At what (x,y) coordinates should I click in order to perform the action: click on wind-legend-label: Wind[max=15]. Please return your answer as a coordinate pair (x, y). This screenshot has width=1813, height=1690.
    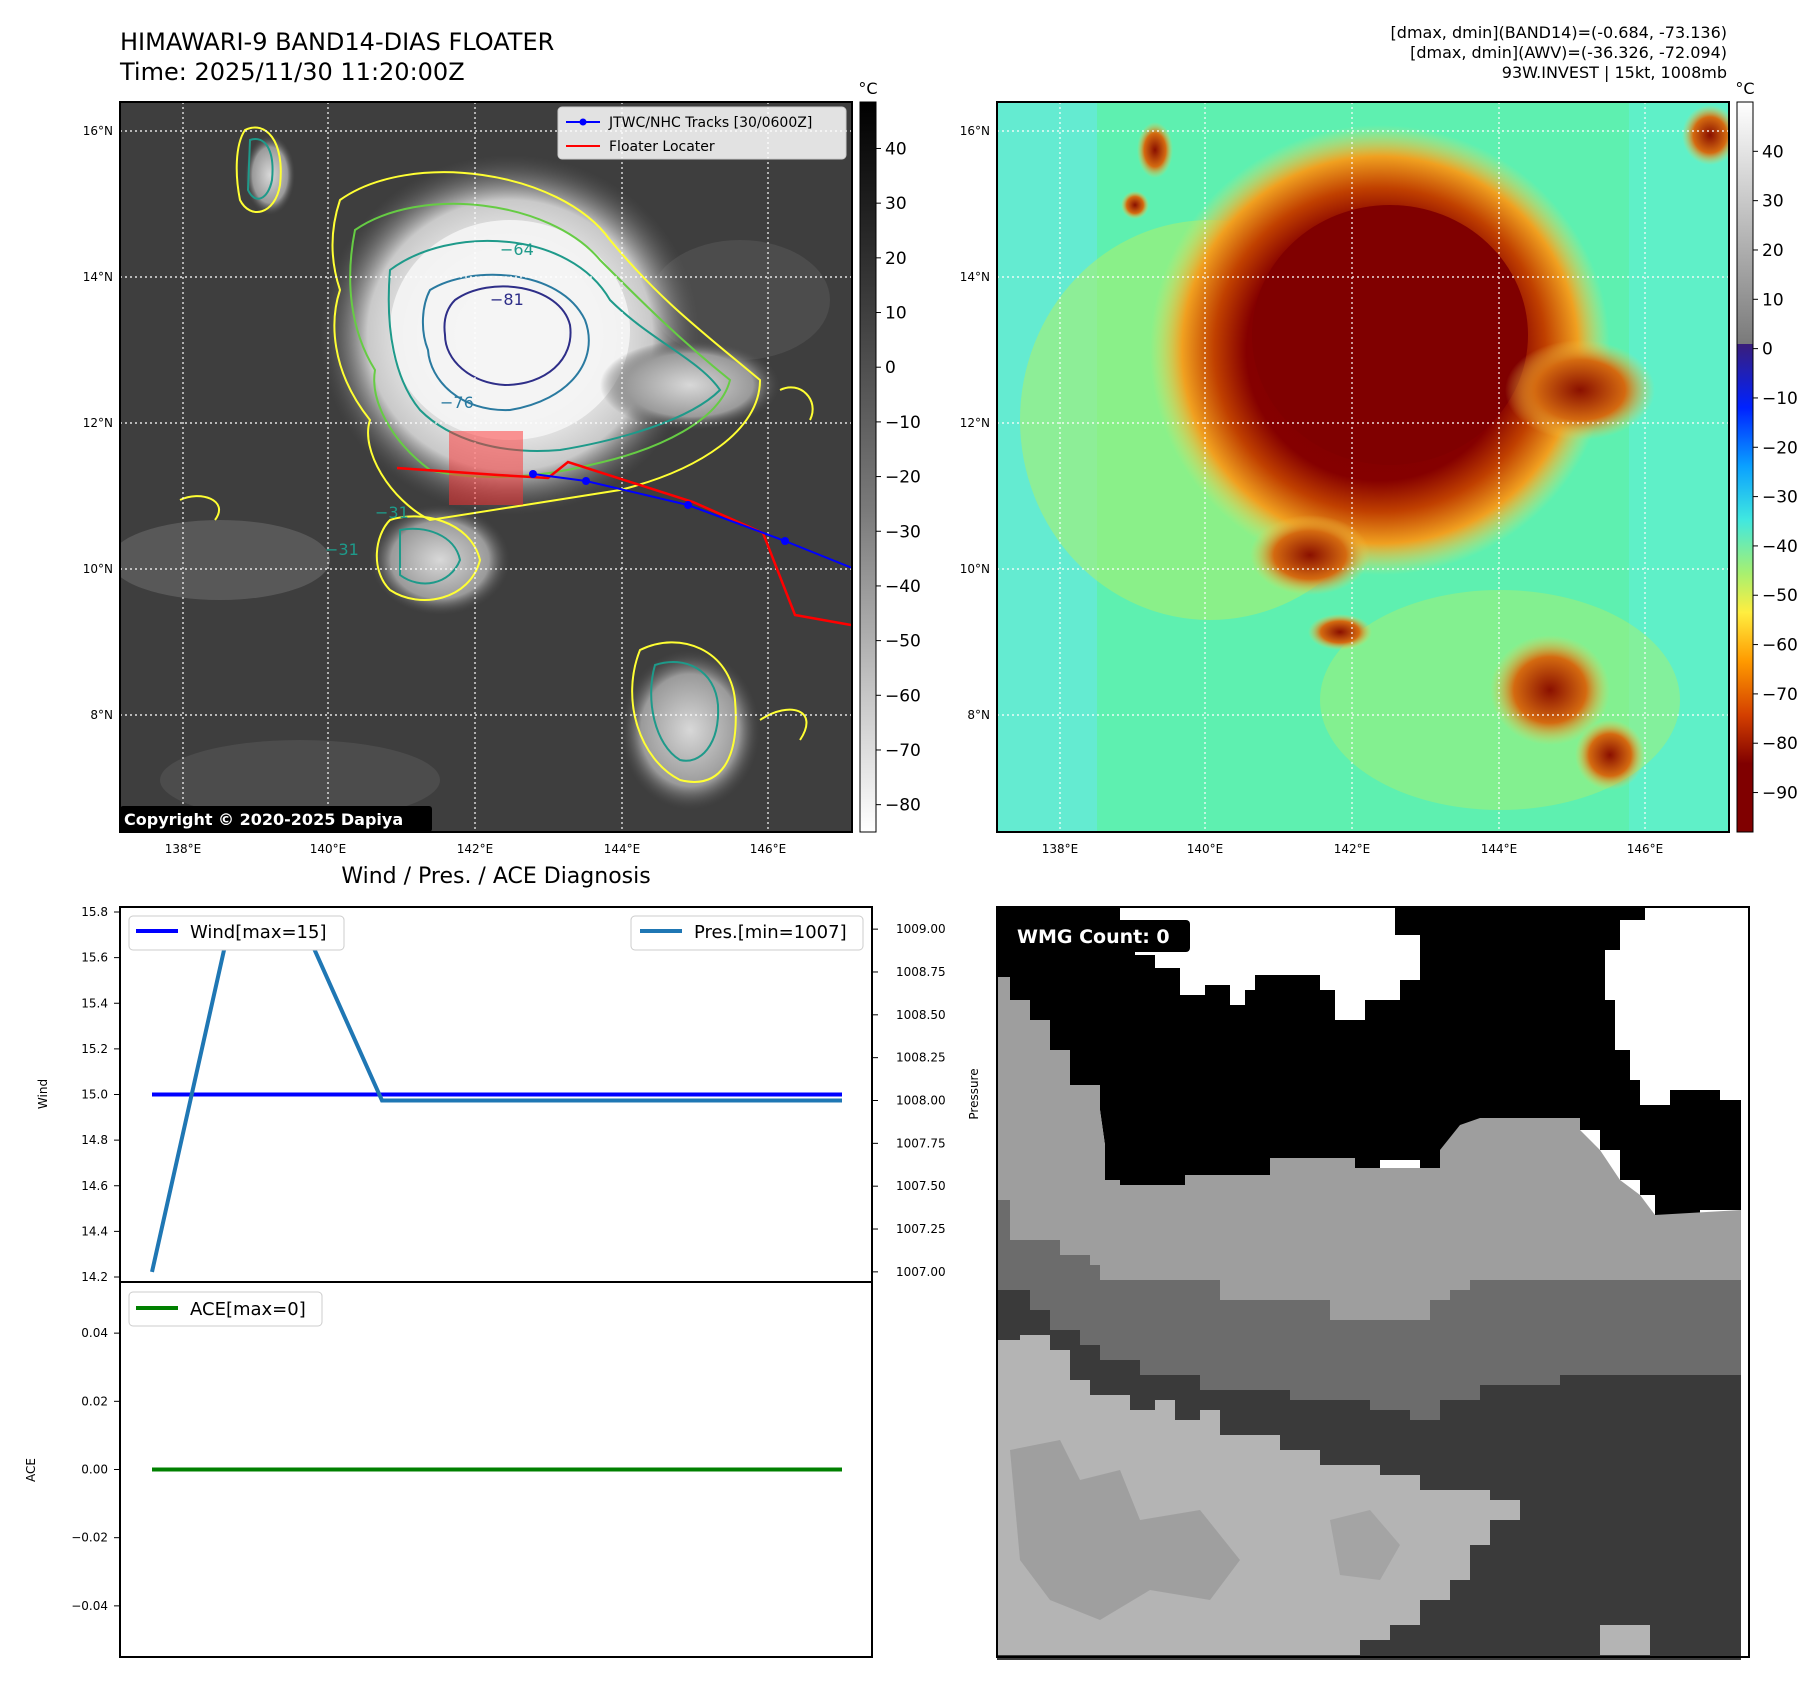
    Looking at the image, I should click on (258, 932).